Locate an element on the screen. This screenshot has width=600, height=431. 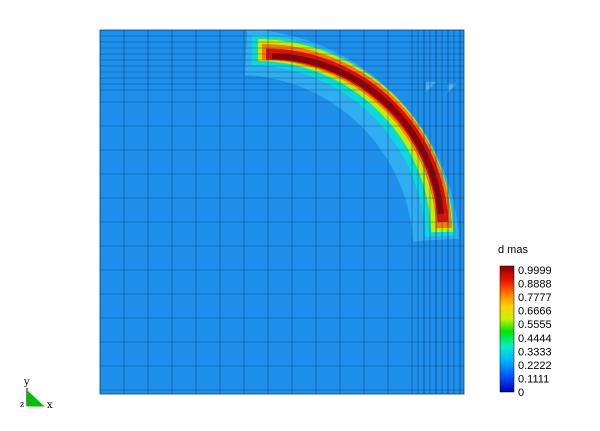
axis-triad: y z x is located at coordinates (36, 394).